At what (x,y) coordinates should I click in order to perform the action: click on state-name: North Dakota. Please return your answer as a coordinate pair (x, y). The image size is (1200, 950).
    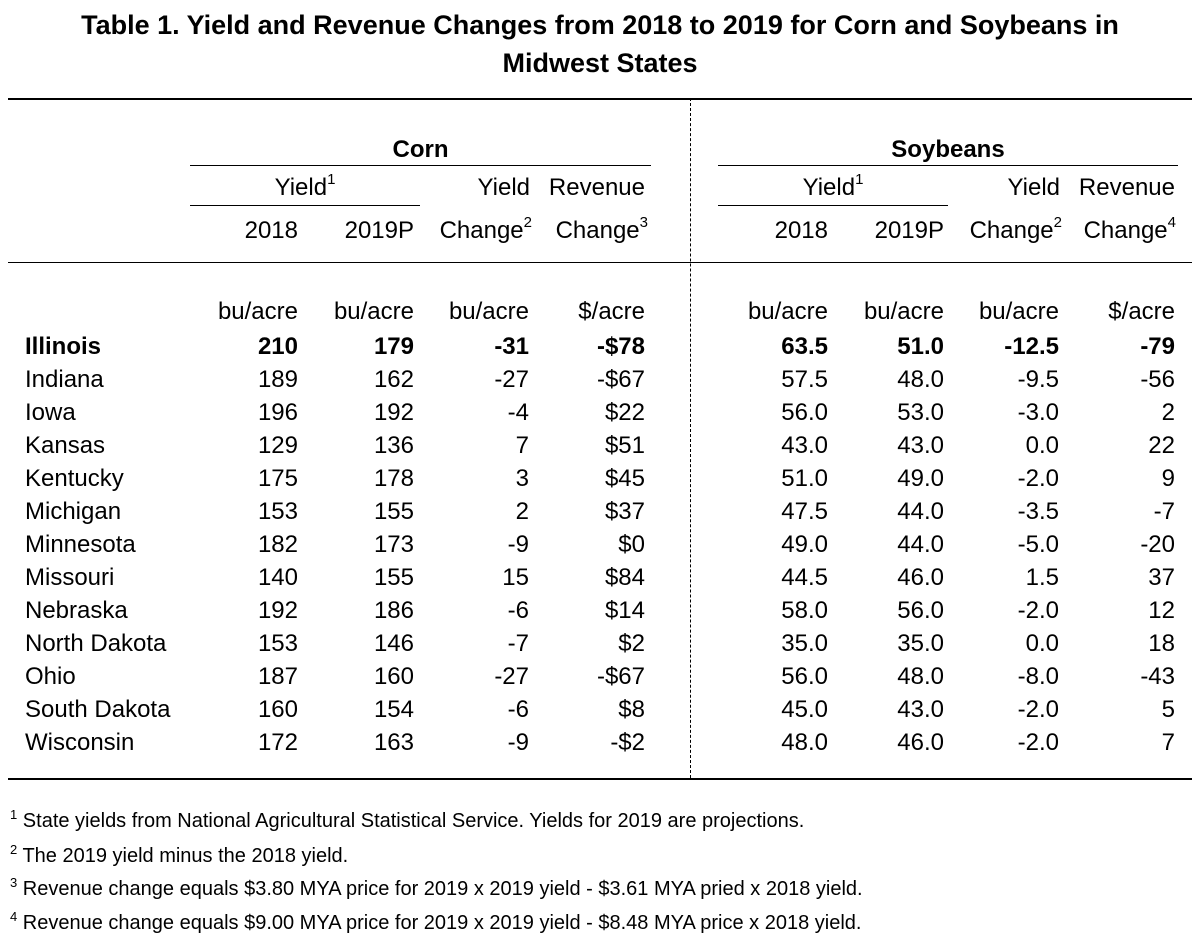
    Looking at the image, I should click on (96, 643).